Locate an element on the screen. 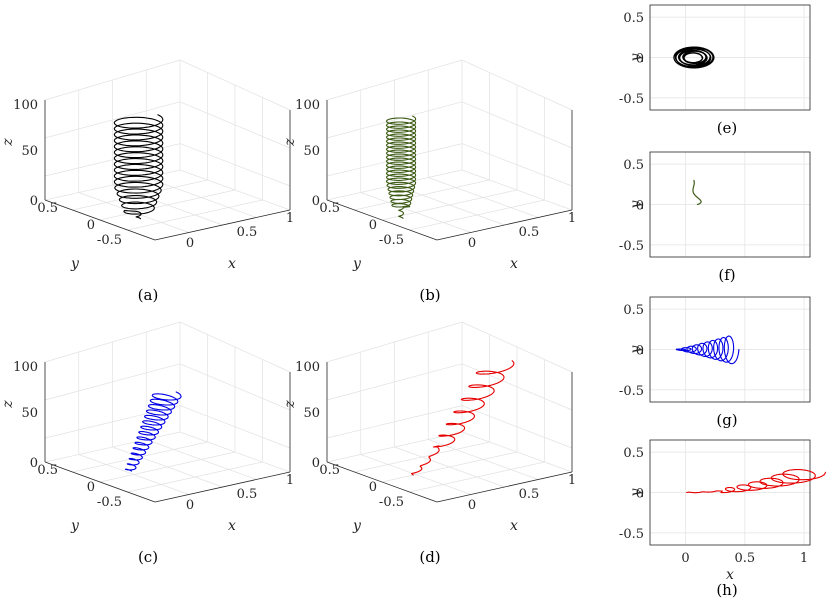 The height and width of the screenshot is (610, 830). panel-2d: 0.5 0 -0.5 y (f) is located at coordinates (715, 217).